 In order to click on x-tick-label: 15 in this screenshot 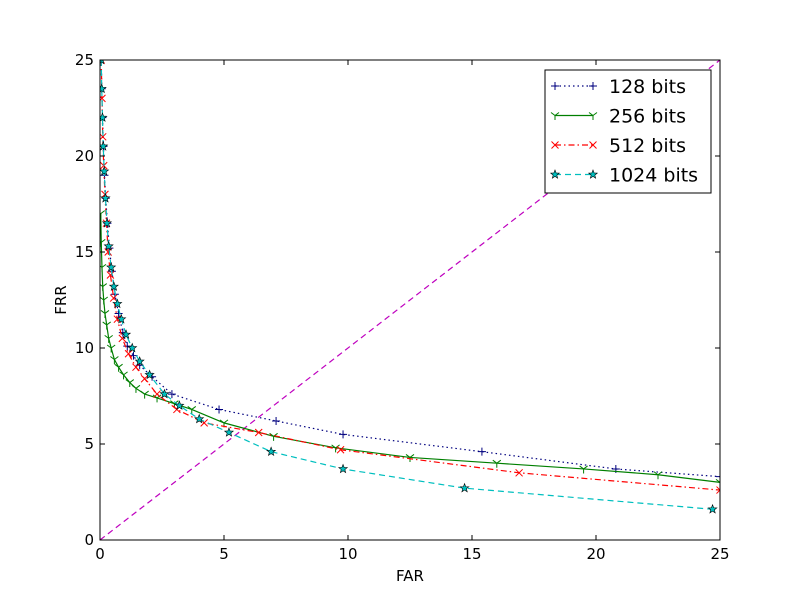, I will do `click(471, 554)`.